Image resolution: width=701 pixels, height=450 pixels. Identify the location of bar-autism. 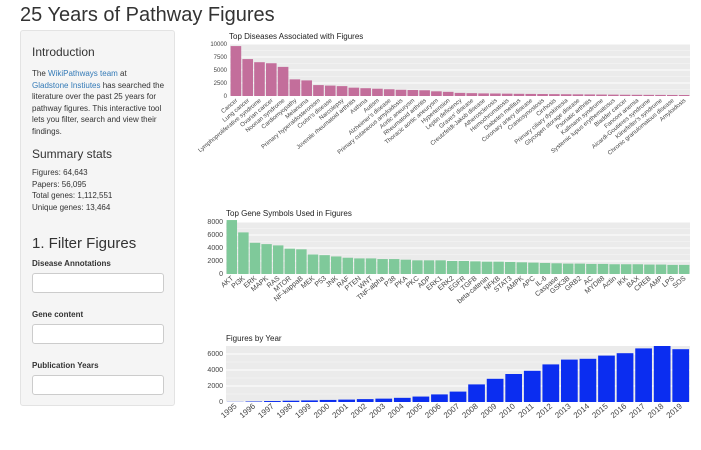
(377, 92).